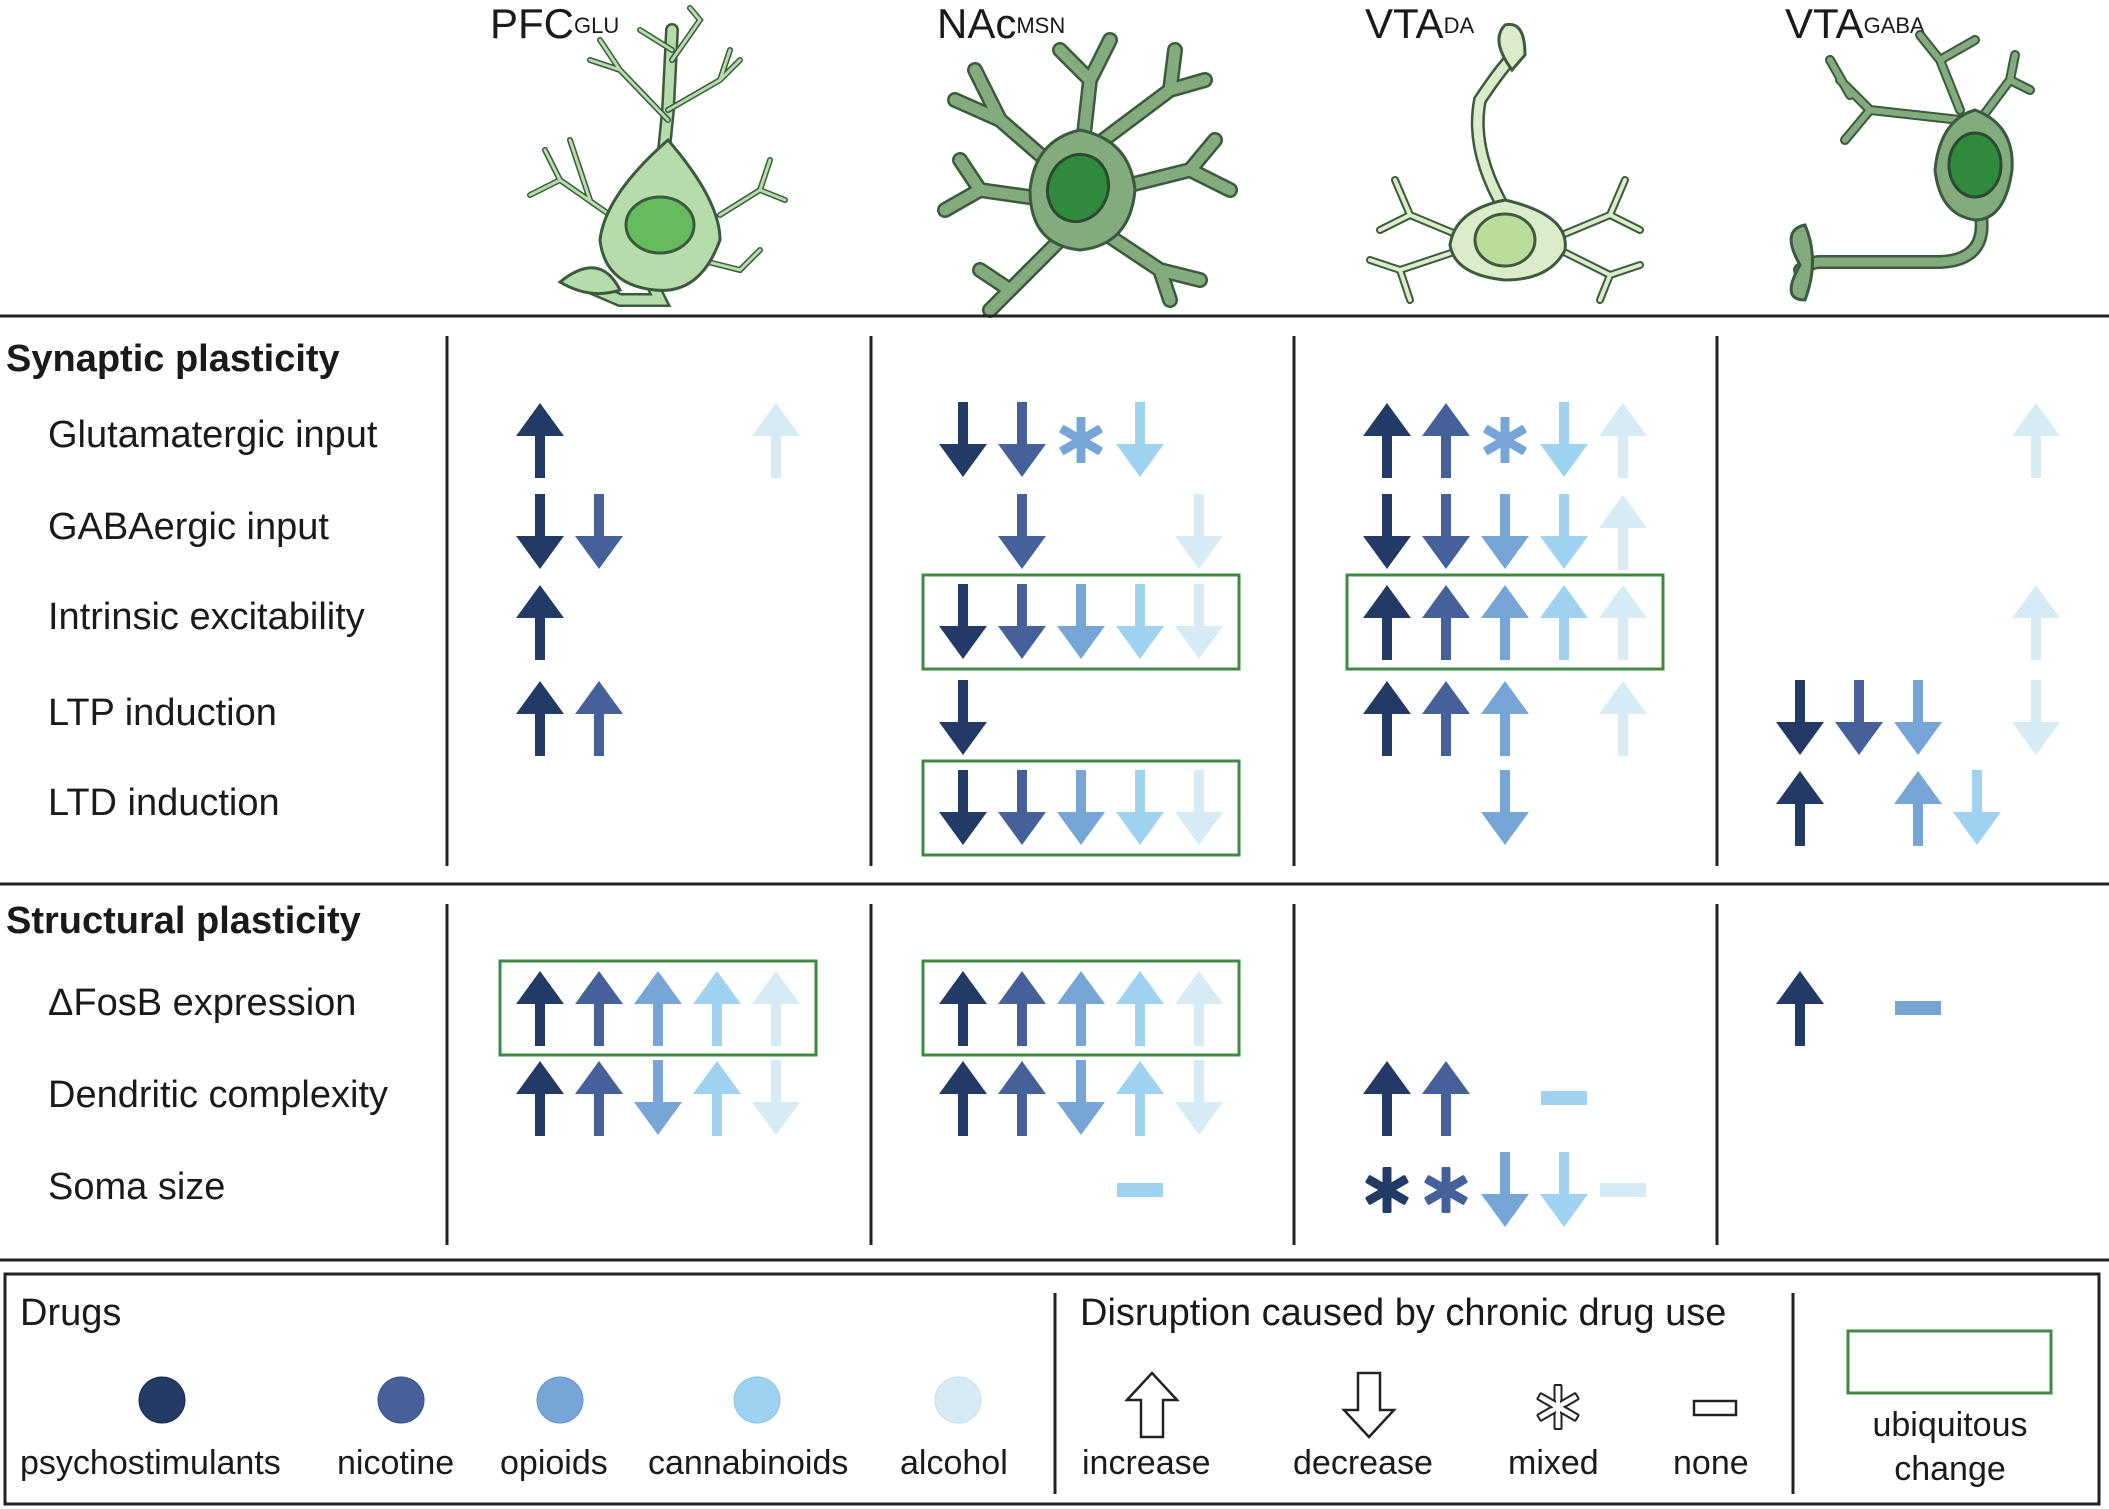 The image size is (2109, 1509). I want to click on none-icon, so click(1715, 1408).